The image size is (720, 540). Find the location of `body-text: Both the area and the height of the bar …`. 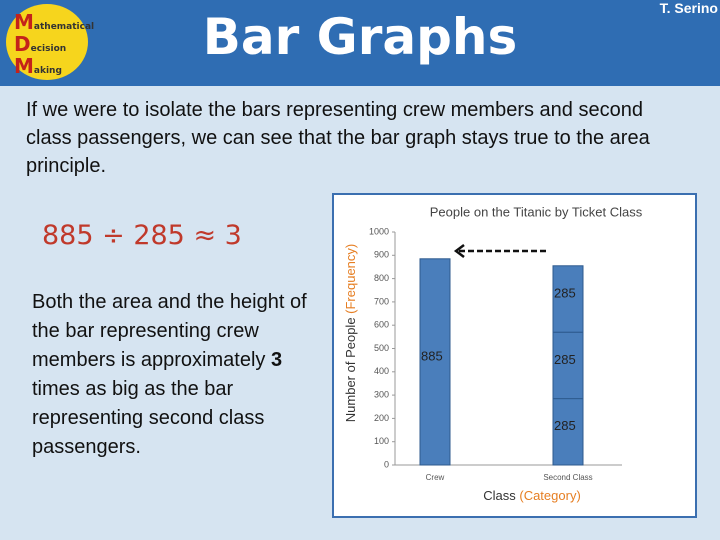

body-text: Both the area and the height of the bar … is located at coordinates (177, 375).